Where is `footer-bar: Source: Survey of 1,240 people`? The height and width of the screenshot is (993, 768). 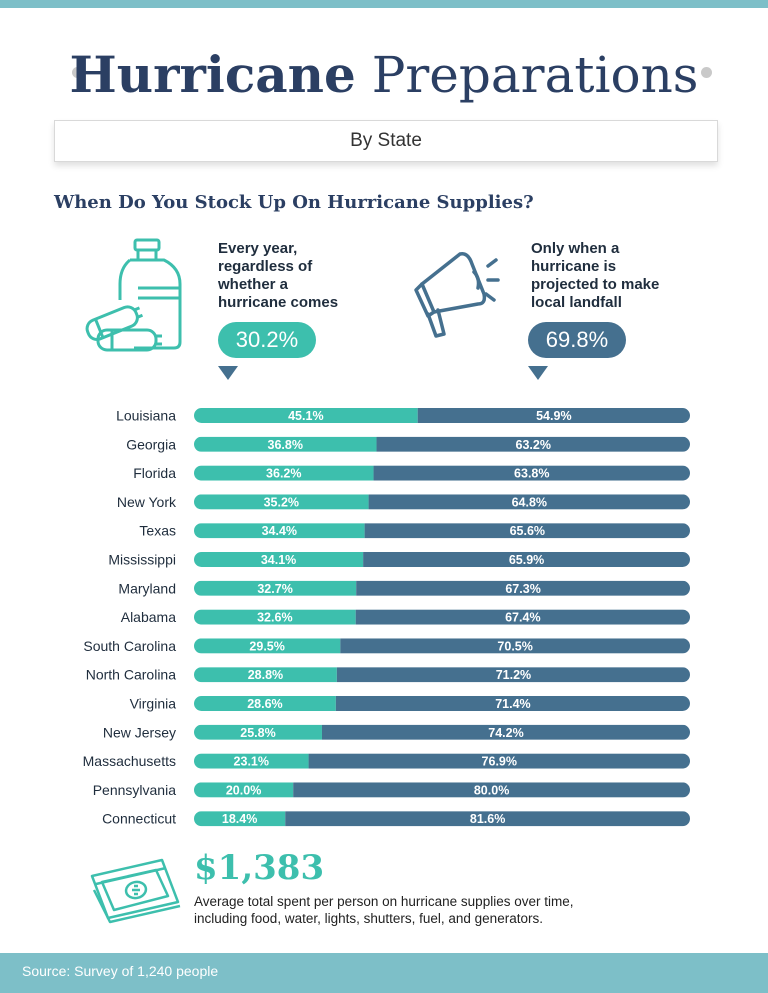 footer-bar: Source: Survey of 1,240 people is located at coordinates (384, 973).